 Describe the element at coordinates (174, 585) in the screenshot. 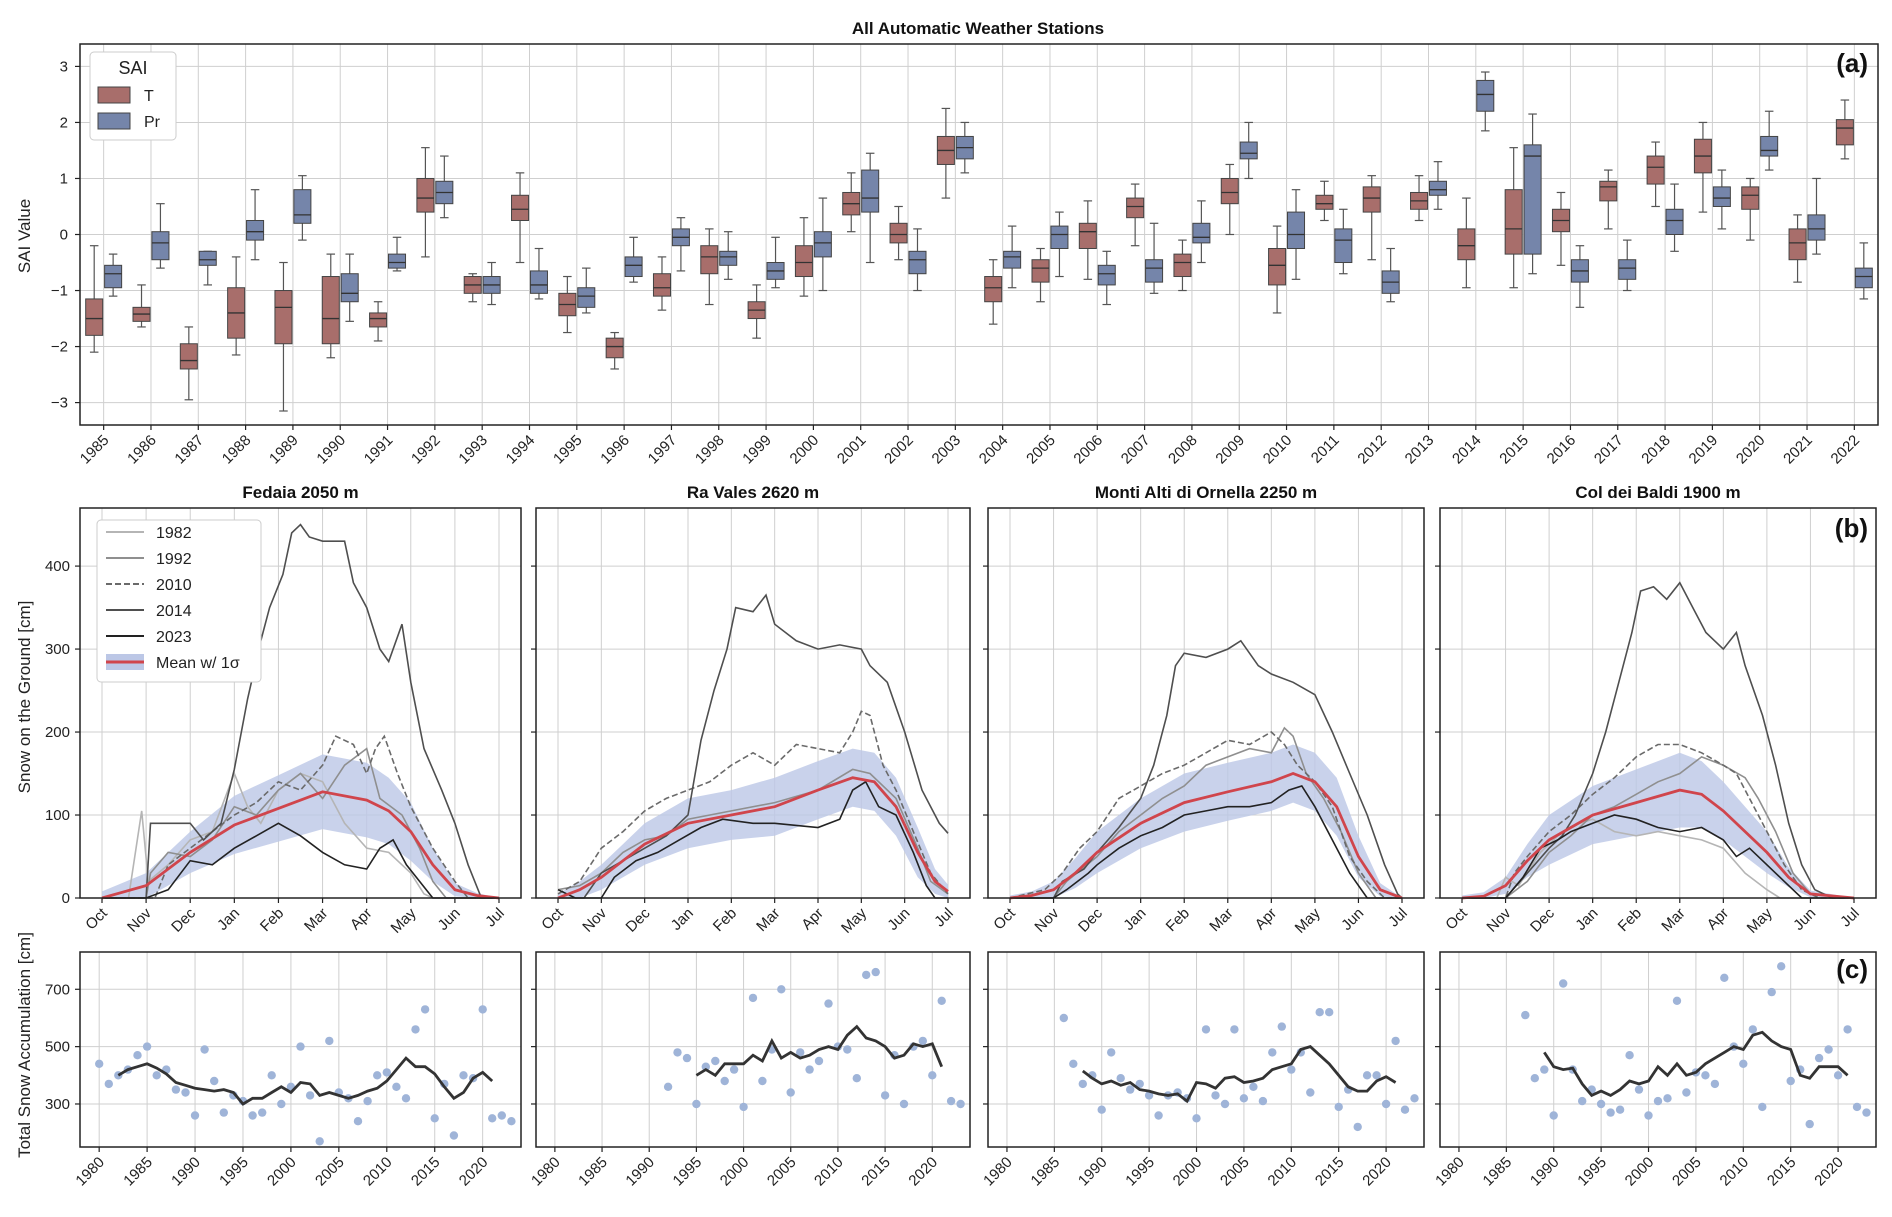

I see `legend-label-2010: 2010` at that location.